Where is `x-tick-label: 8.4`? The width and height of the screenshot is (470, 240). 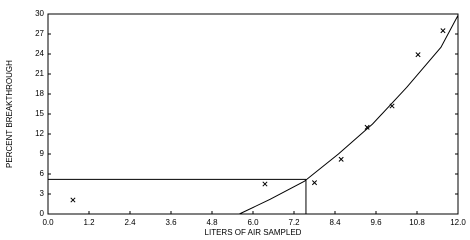
x-tick-label: 8.4 is located at coordinates (335, 222).